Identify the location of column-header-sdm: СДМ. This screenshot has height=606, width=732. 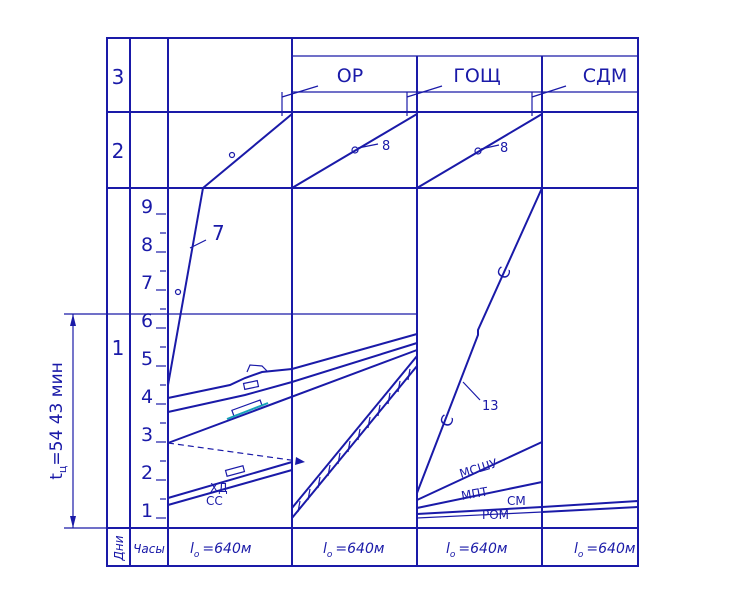
(605, 76).